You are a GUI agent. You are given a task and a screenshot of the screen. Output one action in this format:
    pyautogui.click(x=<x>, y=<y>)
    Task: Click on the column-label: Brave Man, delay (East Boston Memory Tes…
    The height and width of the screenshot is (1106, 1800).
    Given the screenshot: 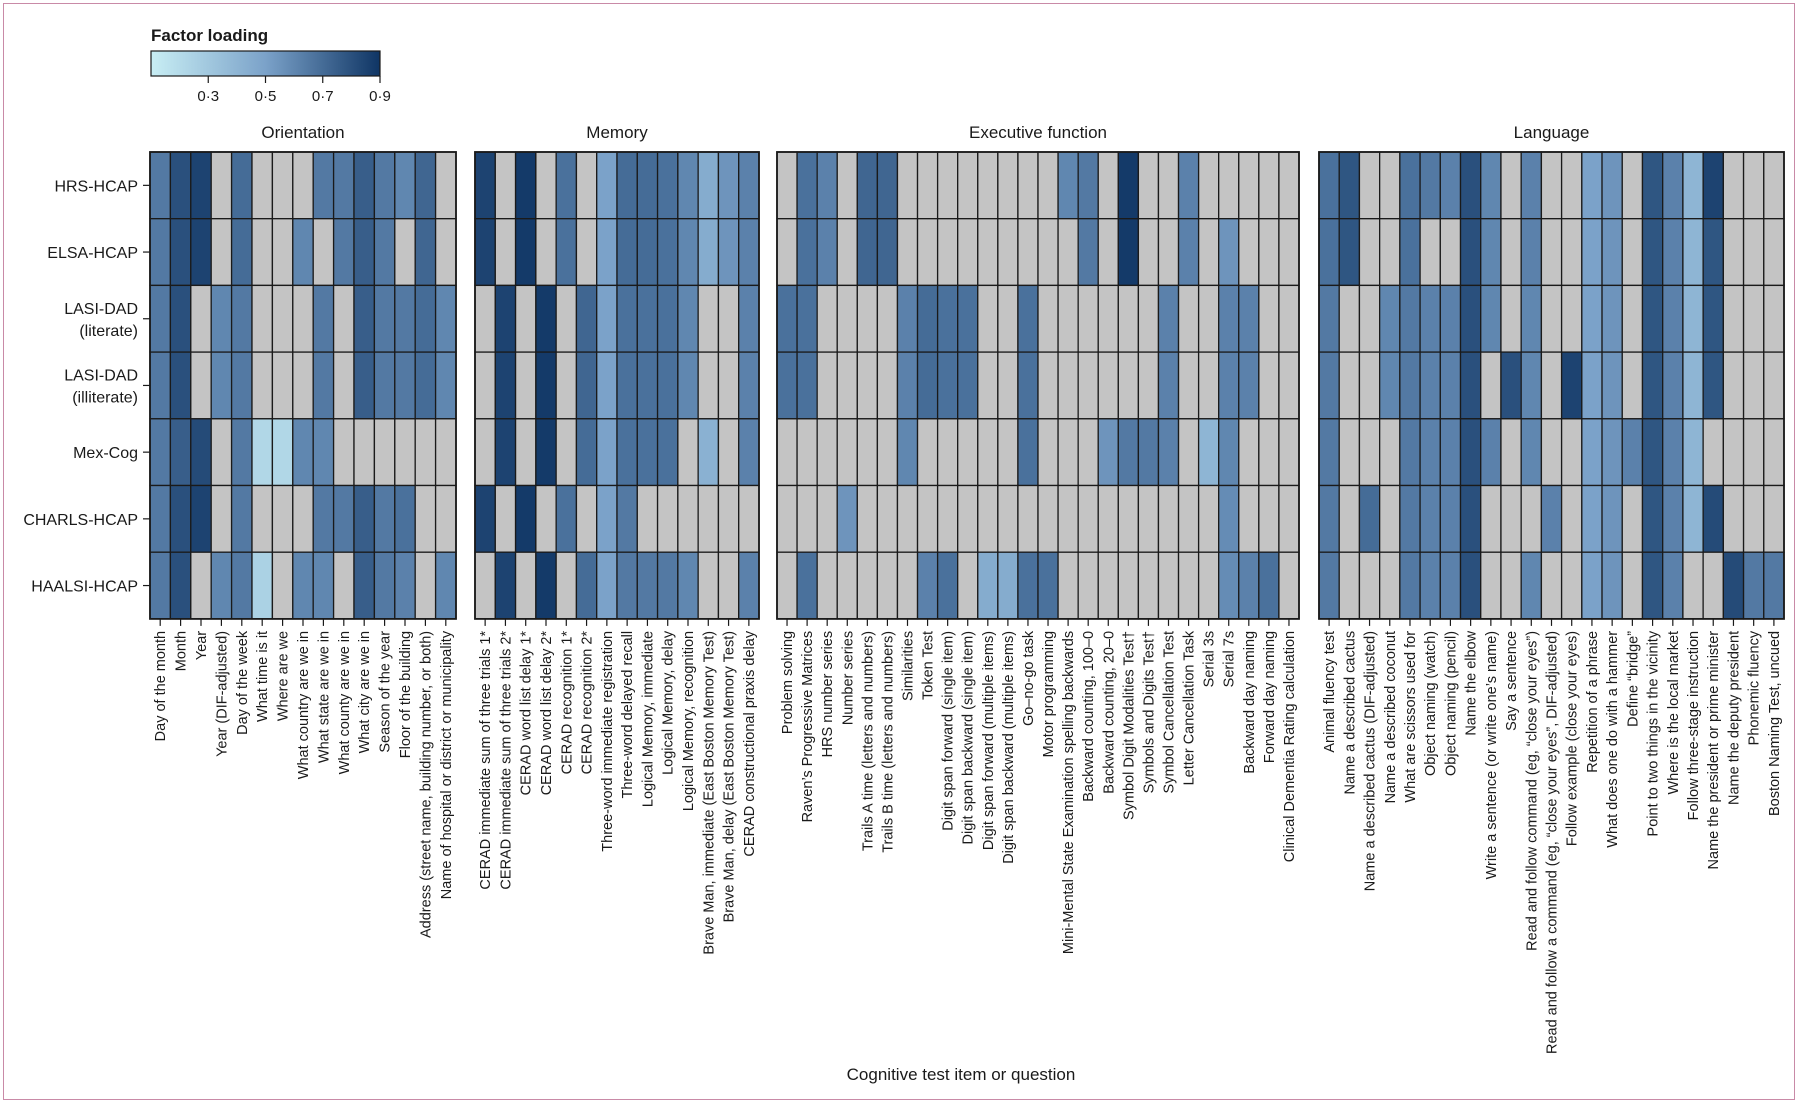 What is the action you would take?
    pyautogui.click(x=730, y=776)
    